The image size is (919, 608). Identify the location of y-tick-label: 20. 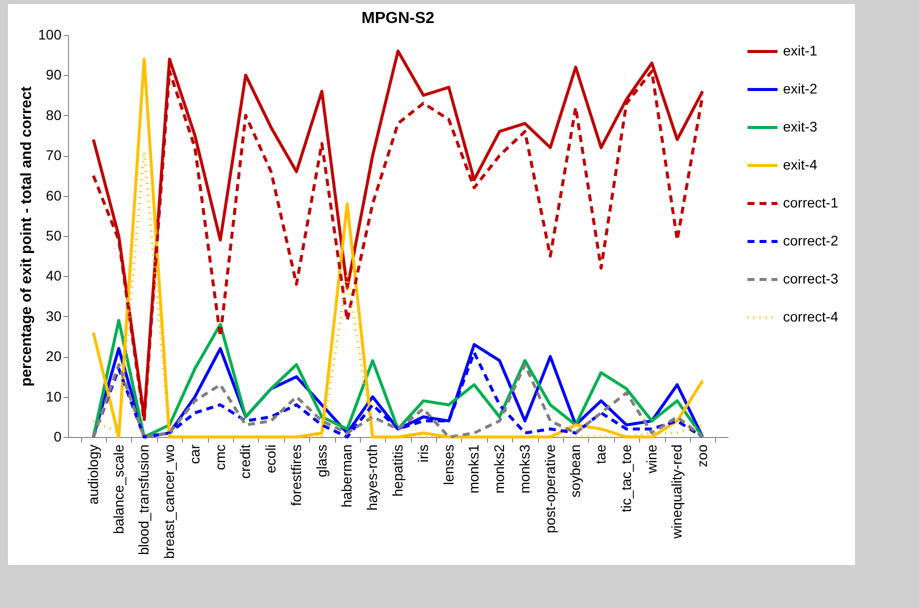
(54, 356).